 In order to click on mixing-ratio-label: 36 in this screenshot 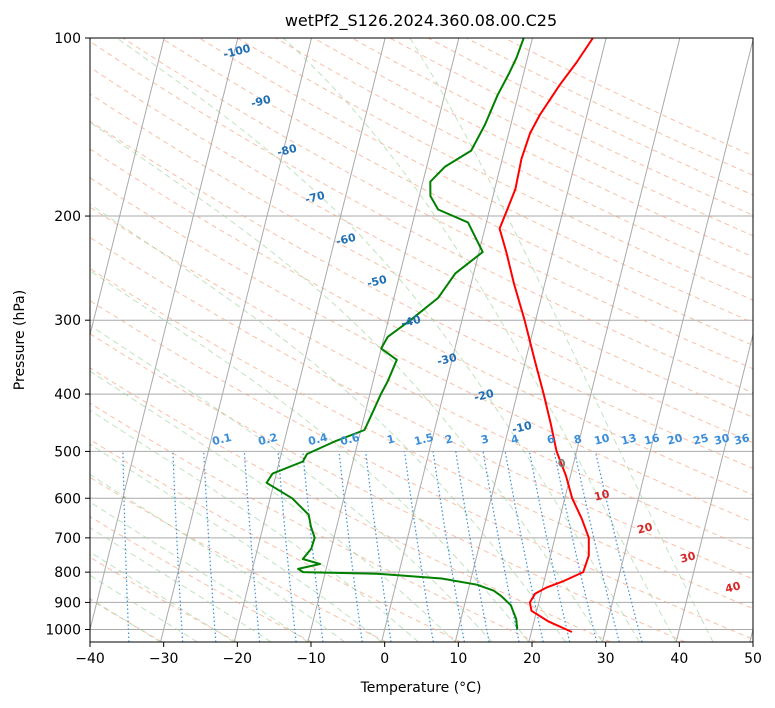, I will do `click(742, 439)`.